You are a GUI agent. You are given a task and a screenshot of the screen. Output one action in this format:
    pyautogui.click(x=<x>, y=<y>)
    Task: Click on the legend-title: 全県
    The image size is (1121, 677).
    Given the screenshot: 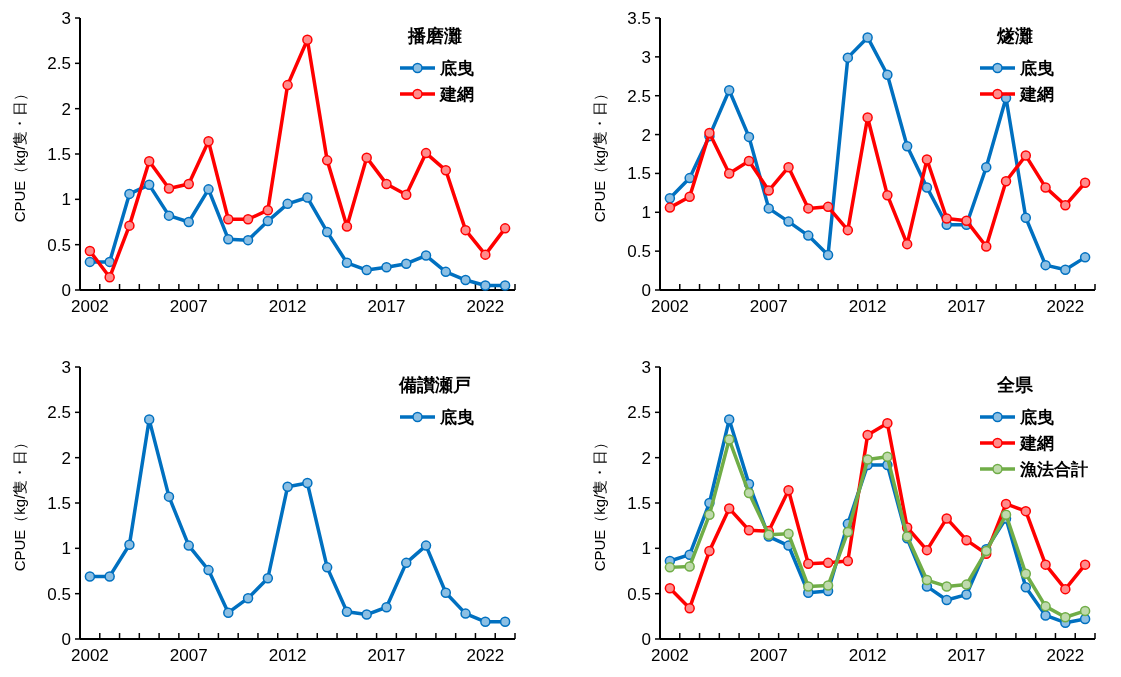 What is the action you would take?
    pyautogui.click(x=1015, y=385)
    